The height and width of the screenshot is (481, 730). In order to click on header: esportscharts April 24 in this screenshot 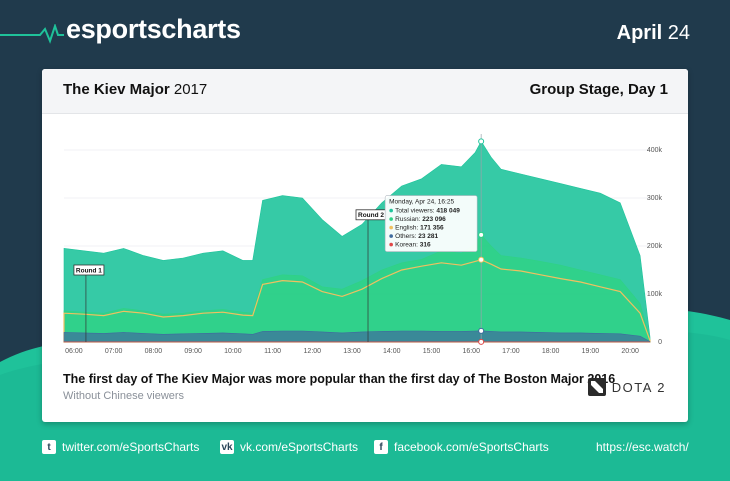, I will do `click(365, 35)`.